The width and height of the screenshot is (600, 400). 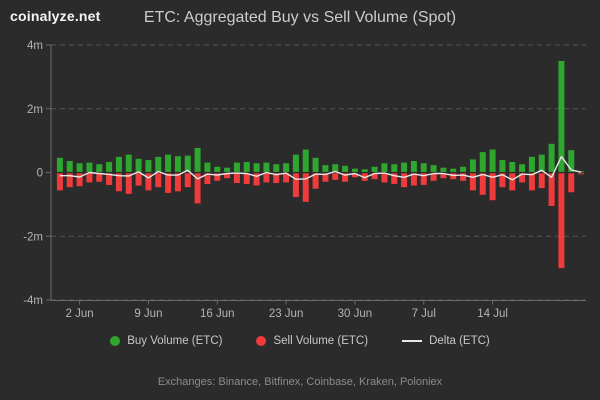 I want to click on delta-line, so click(x=320, y=168).